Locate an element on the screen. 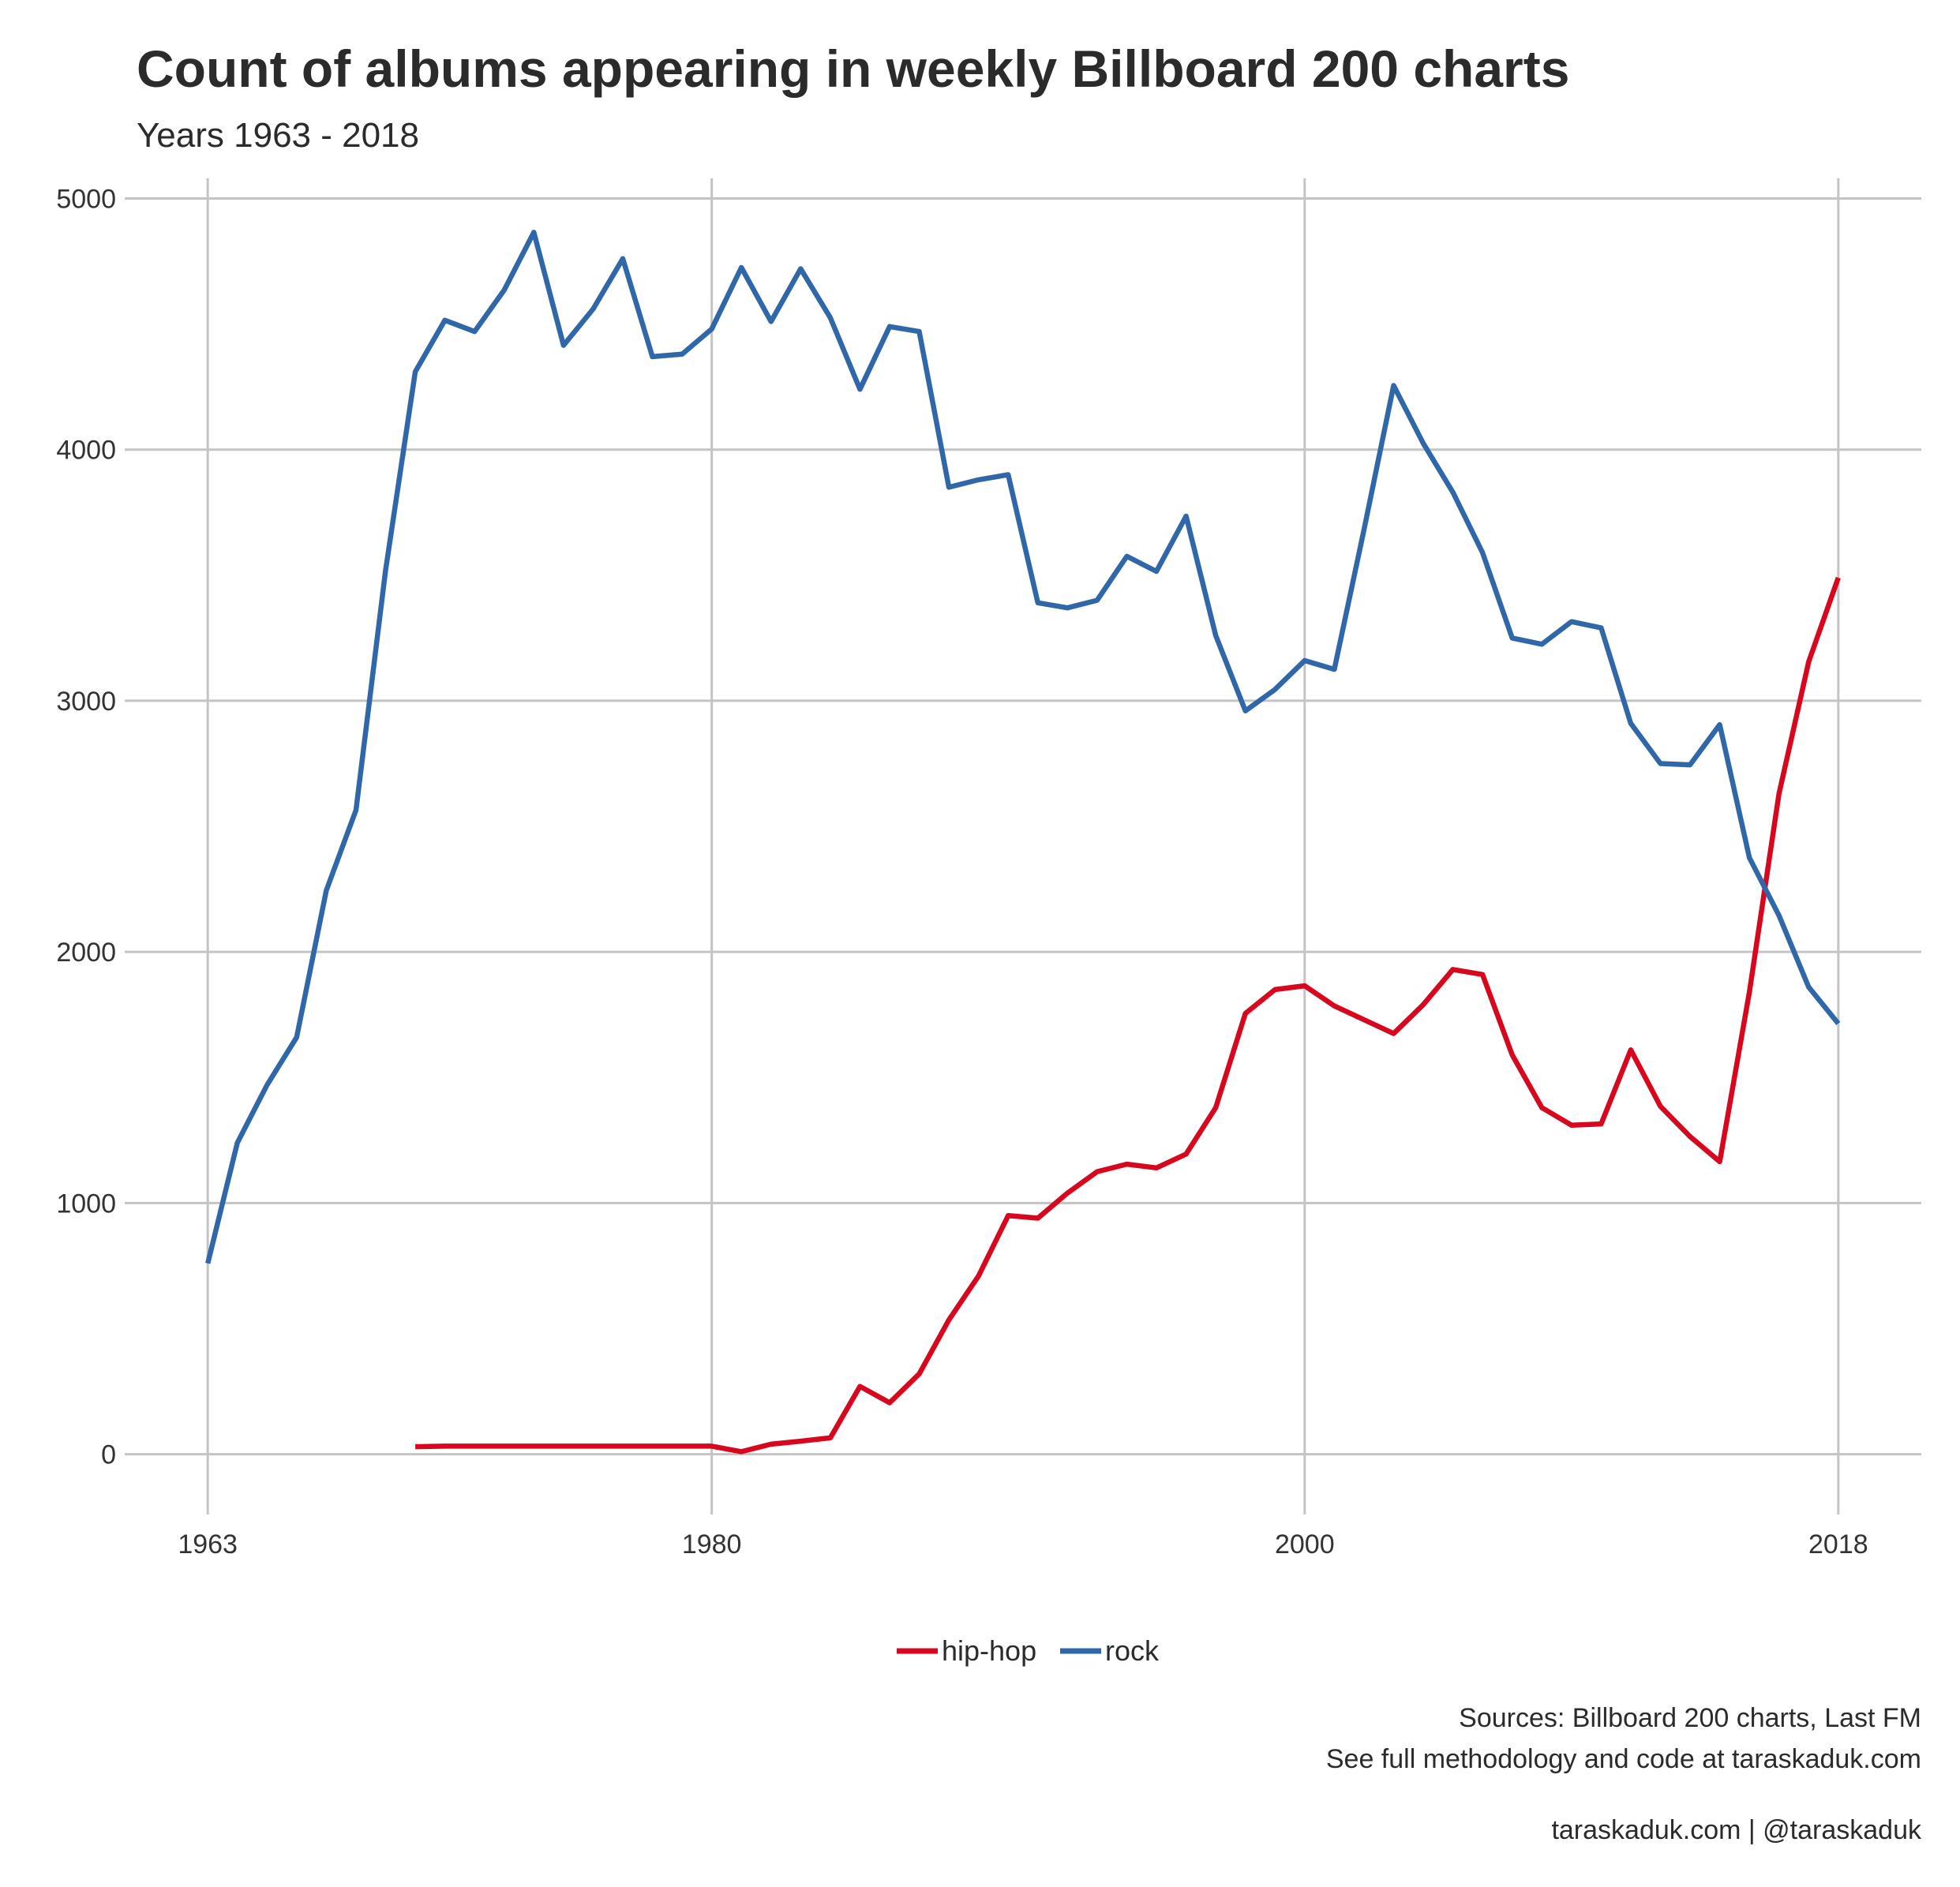 This screenshot has height=1887, width=1960. legend: hip-hop rock is located at coordinates (1028, 1650).